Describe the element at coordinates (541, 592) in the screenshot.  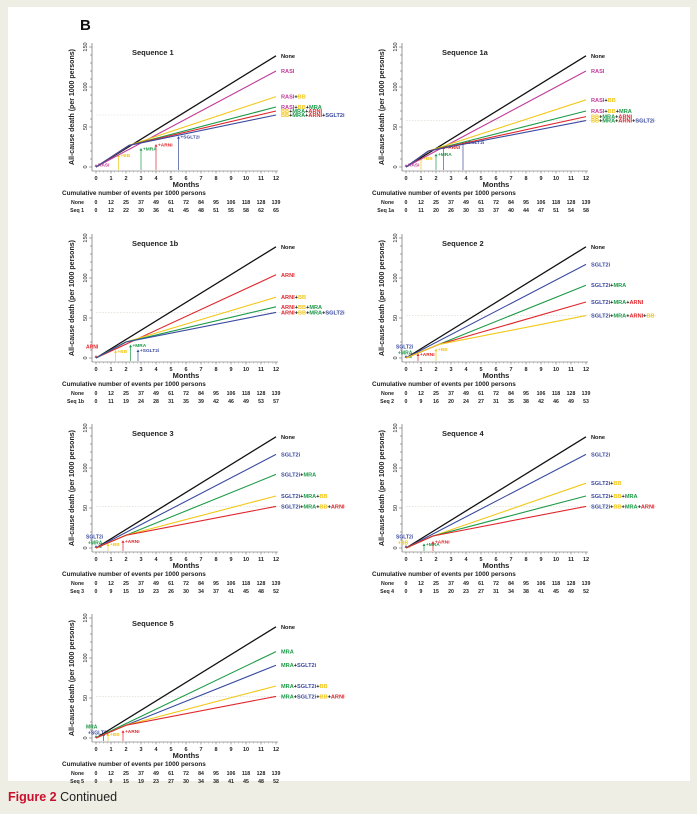
I see `table-cell: 41` at that location.